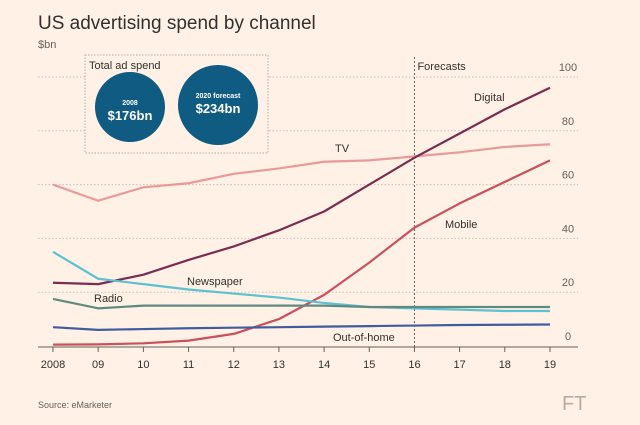 This screenshot has height=425, width=640. What do you see at coordinates (324, 365) in the screenshot?
I see `x-tick-label: 14` at bounding box center [324, 365].